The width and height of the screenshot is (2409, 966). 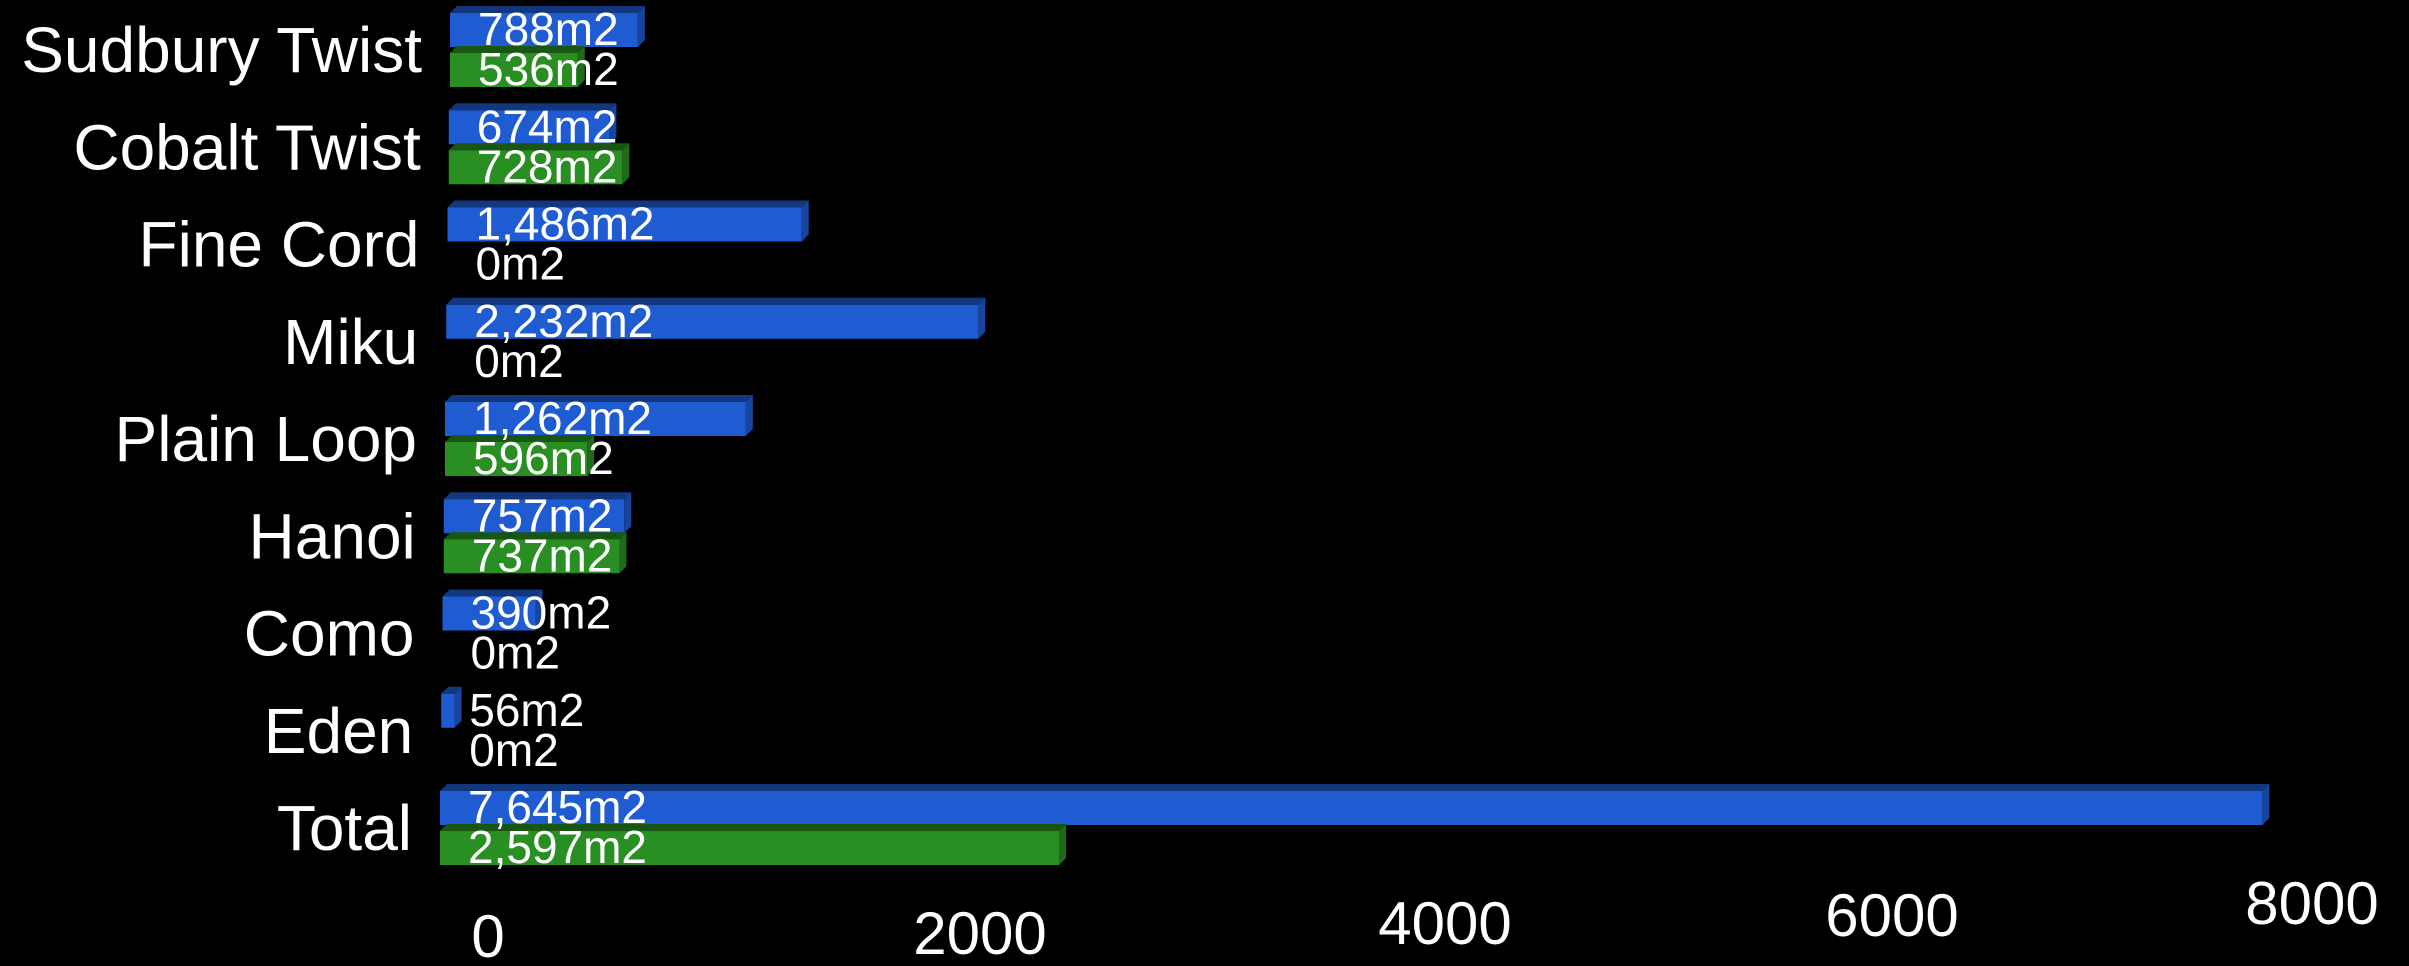 What do you see at coordinates (563, 321) in the screenshot?
I see `value-label: 2,232m2` at bounding box center [563, 321].